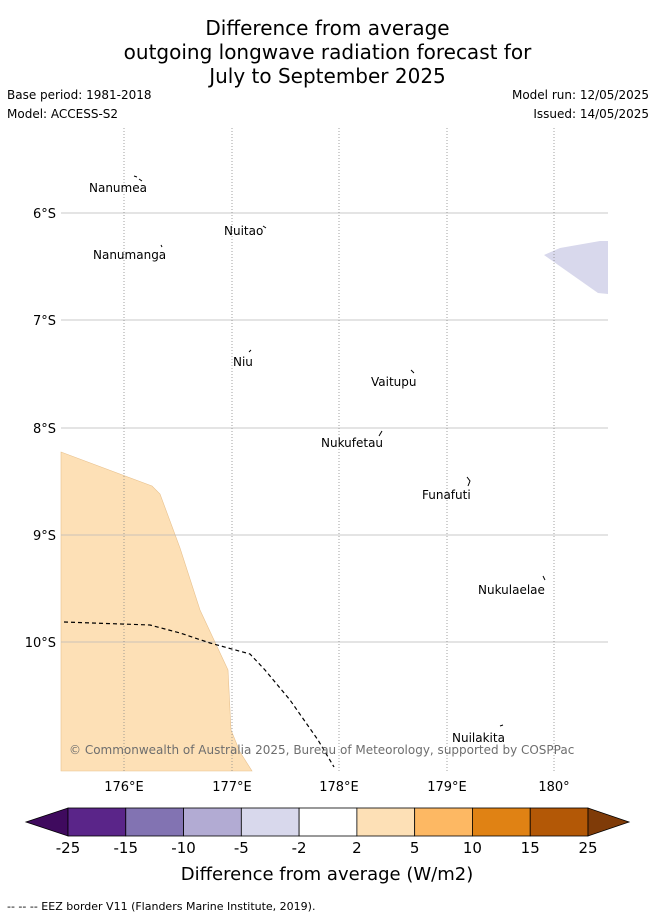  I want to click on colorbar-extend-high, so click(609, 822).